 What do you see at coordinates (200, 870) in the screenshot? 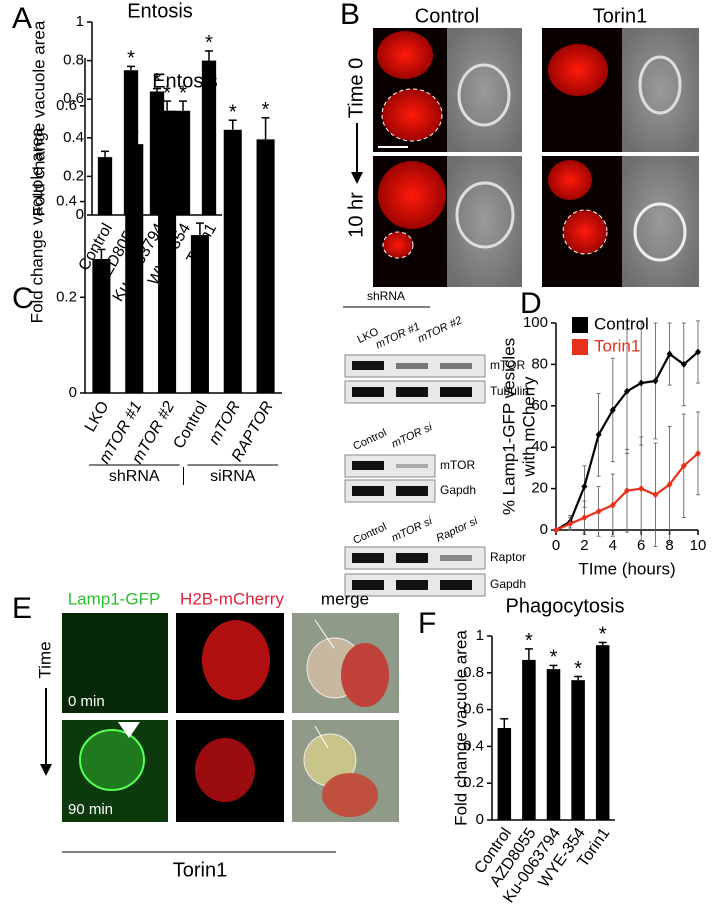
I see `treatment-label: Torin1` at bounding box center [200, 870].